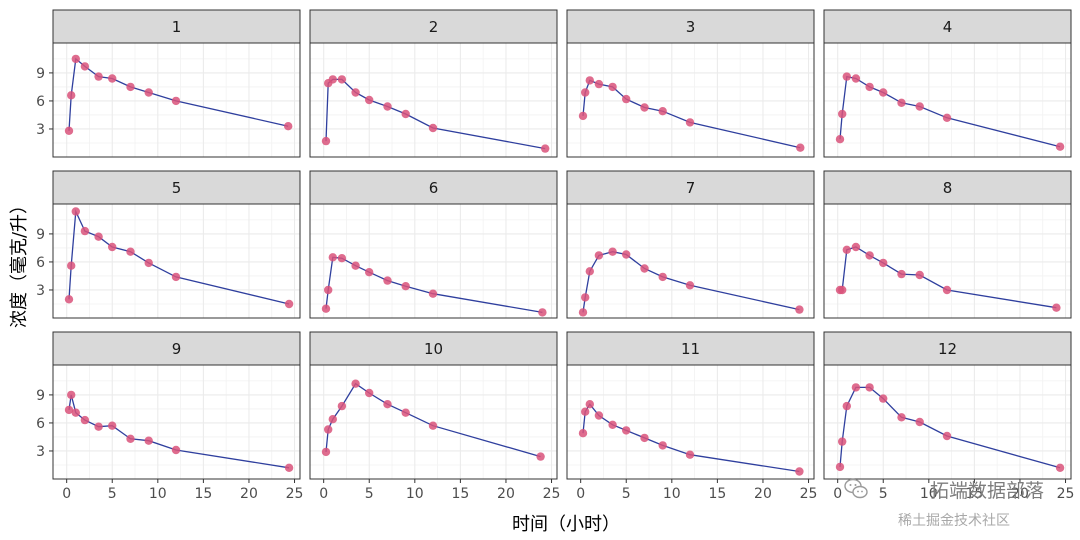  I want to click on facet-panel-1: 1 3 6 9, so click(168, 83).